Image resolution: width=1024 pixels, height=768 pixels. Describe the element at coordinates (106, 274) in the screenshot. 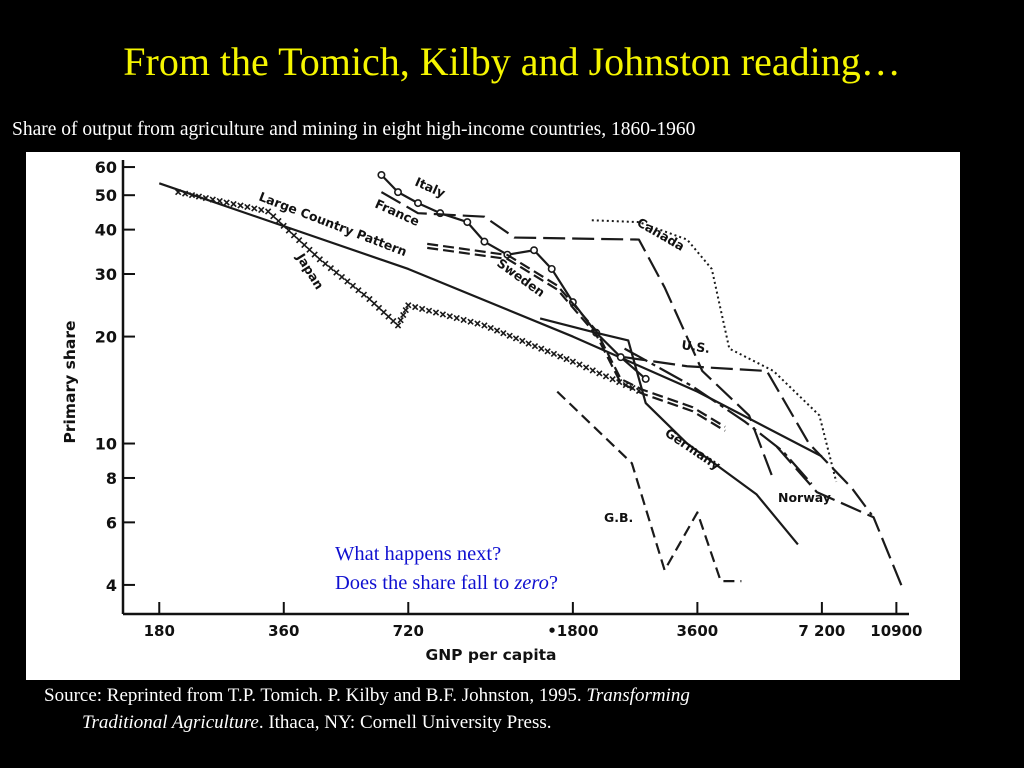

I see `y-tick-label: 30` at that location.